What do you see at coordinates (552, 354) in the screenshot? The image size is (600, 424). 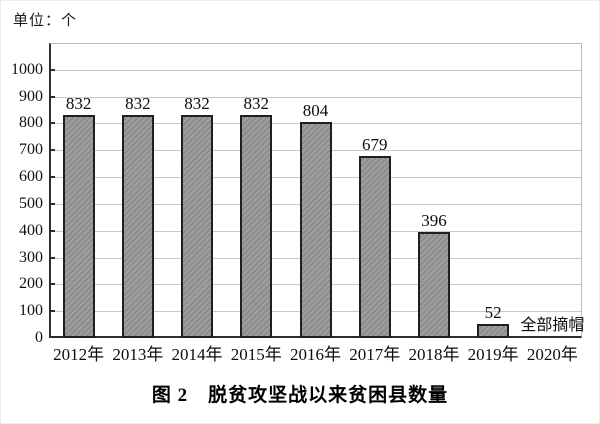 I see `x-tick-label: 2020年` at bounding box center [552, 354].